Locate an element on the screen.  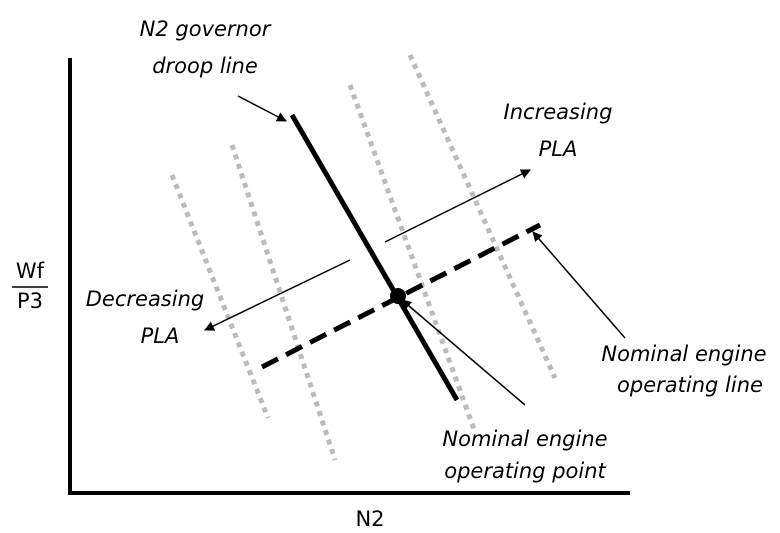
operating-line is located at coordinates (401, 296).